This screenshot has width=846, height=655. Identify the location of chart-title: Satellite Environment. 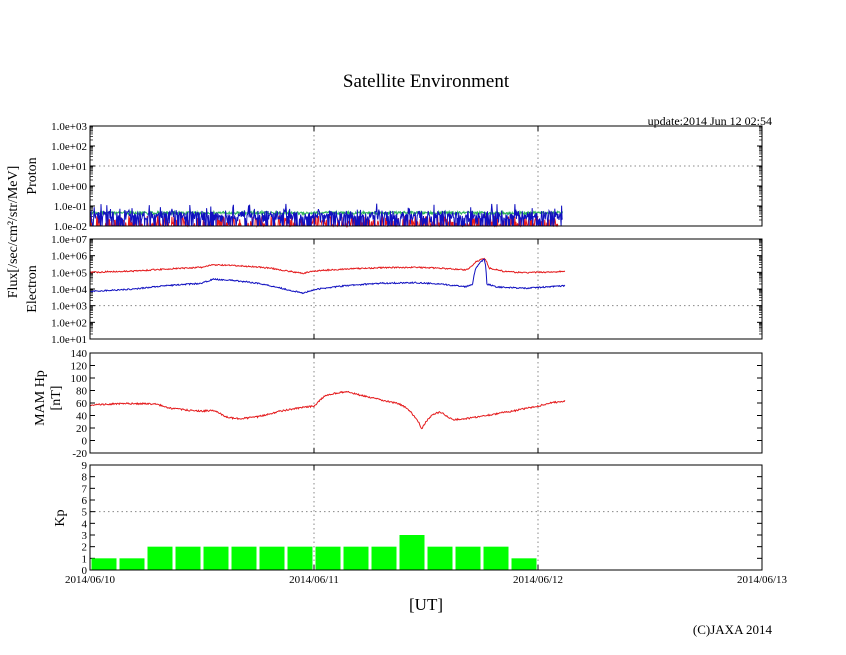
(426, 81).